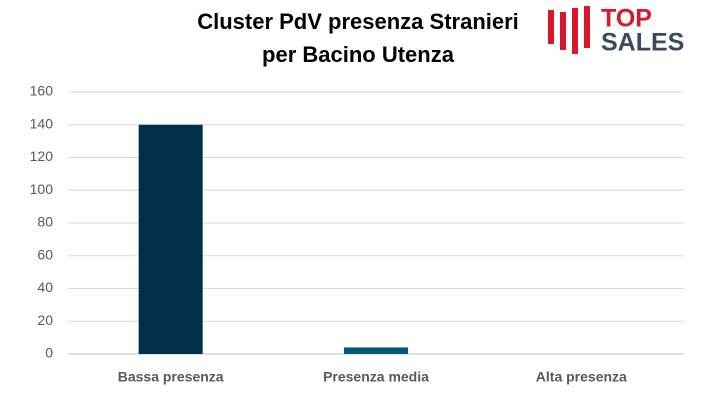 This screenshot has width=713, height=409. I want to click on y-tick-label: 20, so click(45, 320).